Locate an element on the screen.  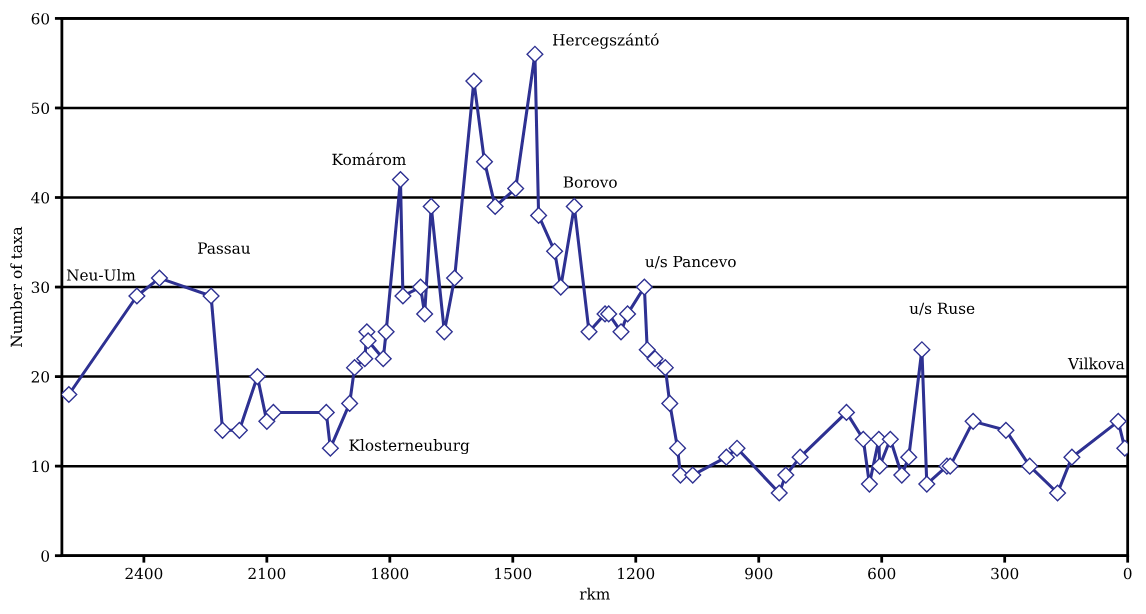
y-tick-label: 10 is located at coordinates (41, 466).